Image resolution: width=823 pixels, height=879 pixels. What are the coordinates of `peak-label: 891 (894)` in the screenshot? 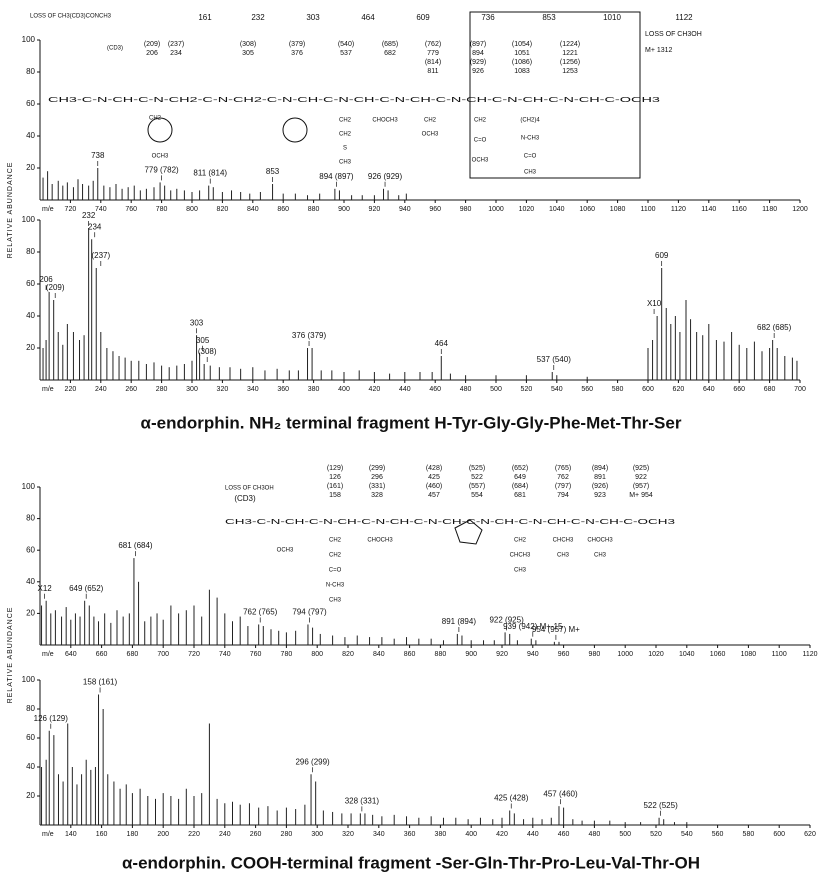 It's located at (459, 621).